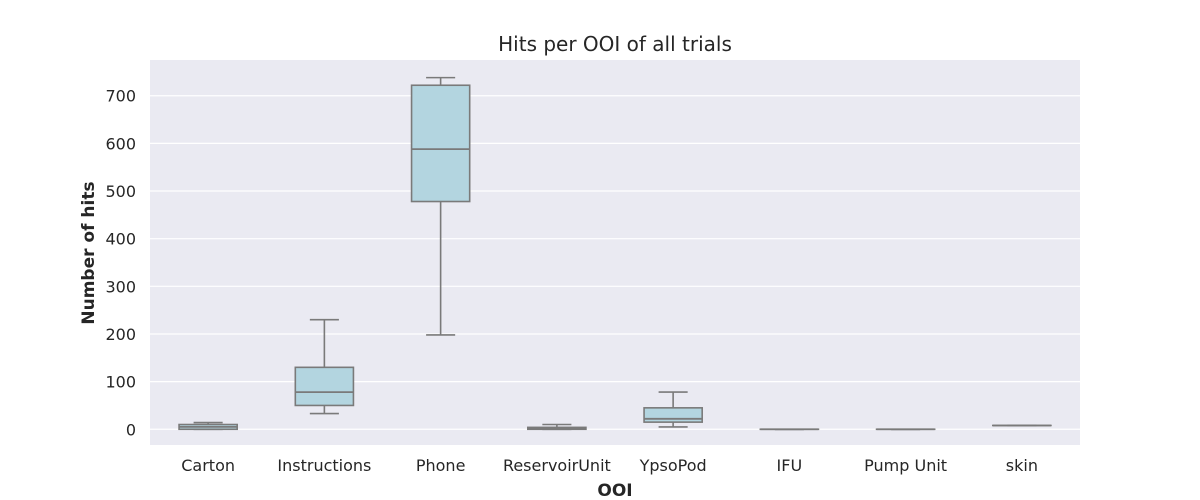 The image size is (1200, 500). Describe the element at coordinates (905, 465) in the screenshot. I see `x-tick-label: Pump Unit` at that location.